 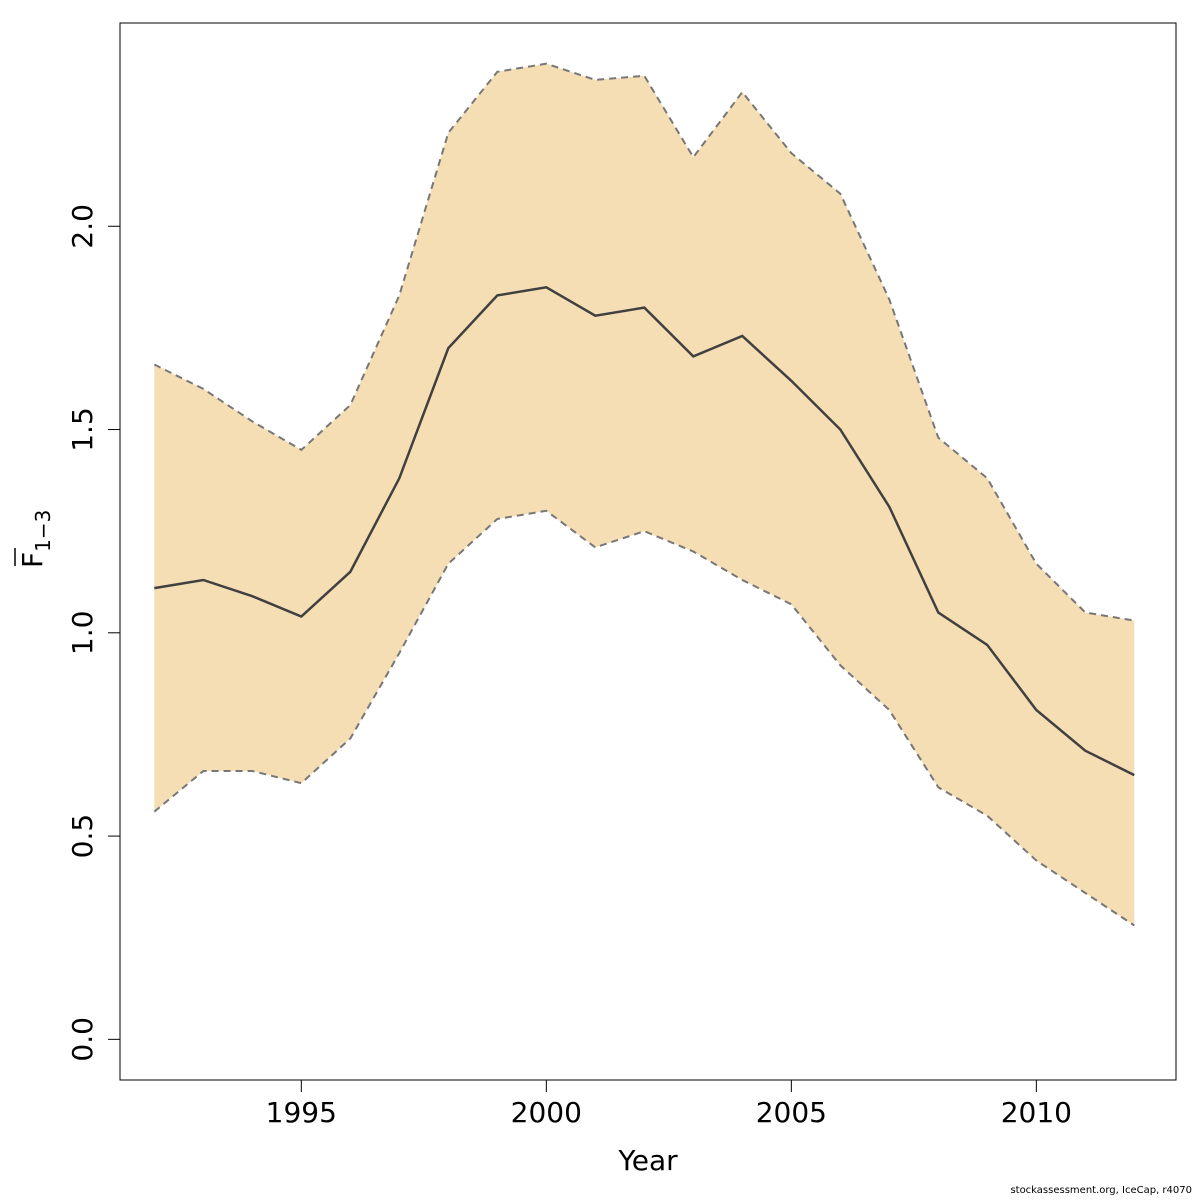 What do you see at coordinates (301, 1112) in the screenshot?
I see `x-tick-label: 1995` at bounding box center [301, 1112].